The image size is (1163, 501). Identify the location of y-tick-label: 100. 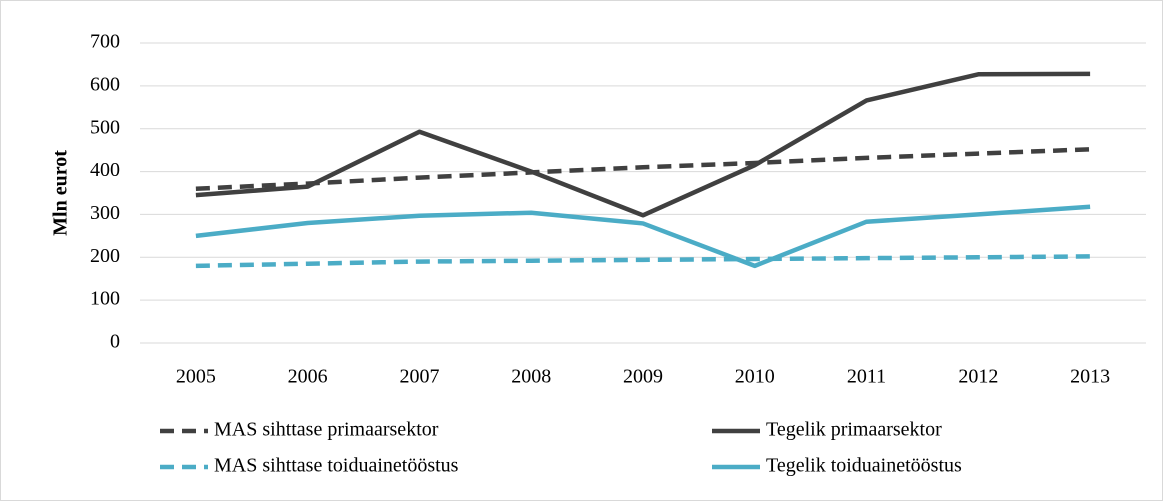
(105, 299).